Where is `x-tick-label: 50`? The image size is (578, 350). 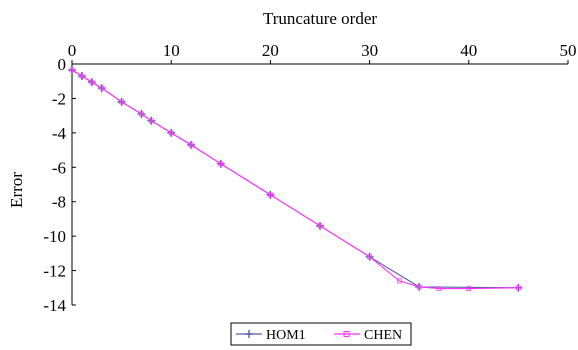
x-tick-label: 50 is located at coordinates (568, 50).